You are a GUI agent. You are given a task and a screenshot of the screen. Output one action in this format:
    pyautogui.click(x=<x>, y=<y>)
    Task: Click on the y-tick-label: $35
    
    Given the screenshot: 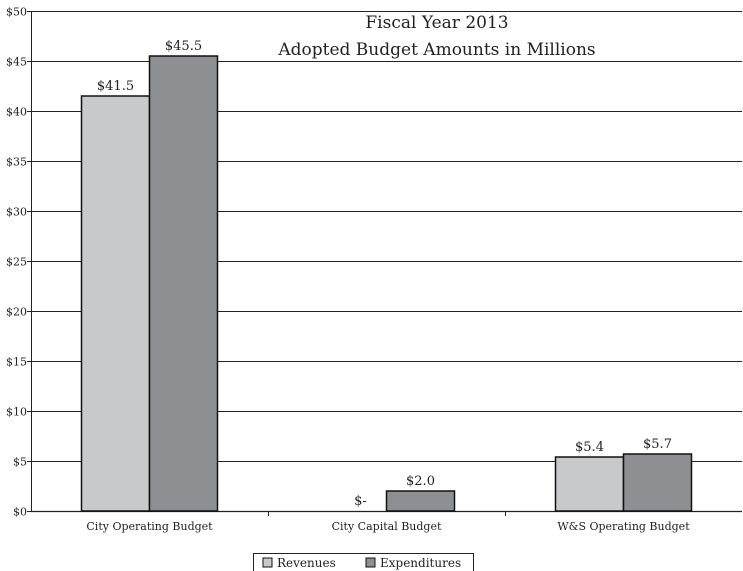 What is the action you would take?
    pyautogui.click(x=16, y=162)
    